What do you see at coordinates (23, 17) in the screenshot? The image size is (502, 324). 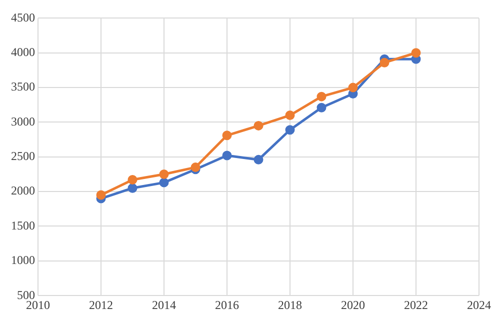 I see `y-tick-label: 4500` at bounding box center [23, 17].